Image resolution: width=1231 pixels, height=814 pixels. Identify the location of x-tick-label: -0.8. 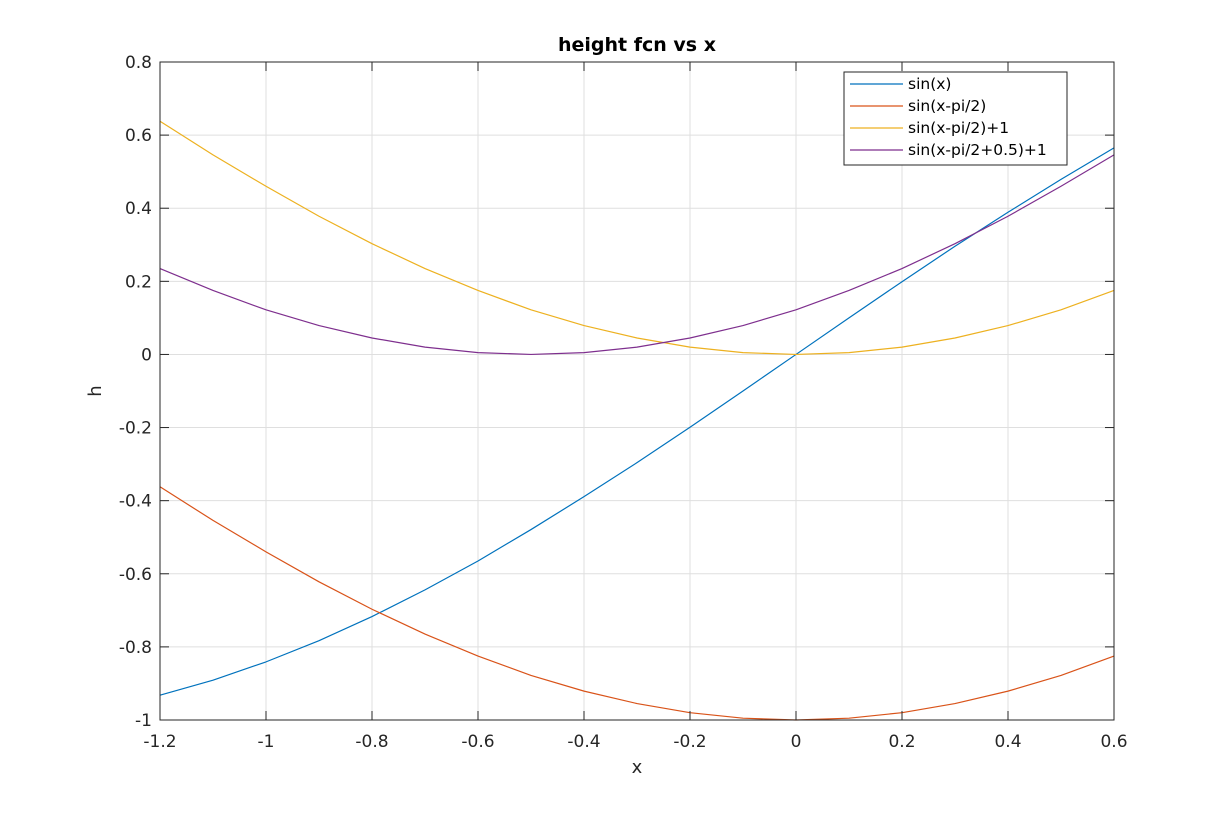
(371, 742).